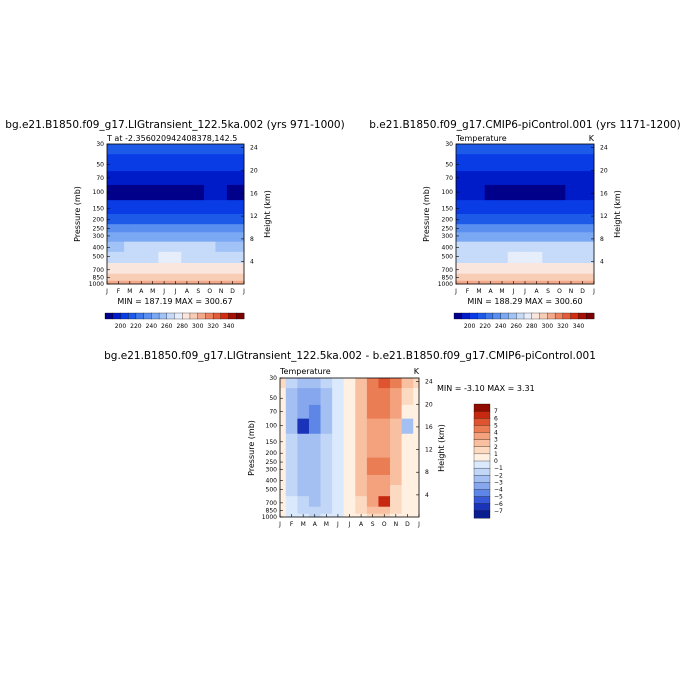 The image size is (700, 700). What do you see at coordinates (272, 511) in the screenshot?
I see `y-tick-label: 850` at bounding box center [272, 511].